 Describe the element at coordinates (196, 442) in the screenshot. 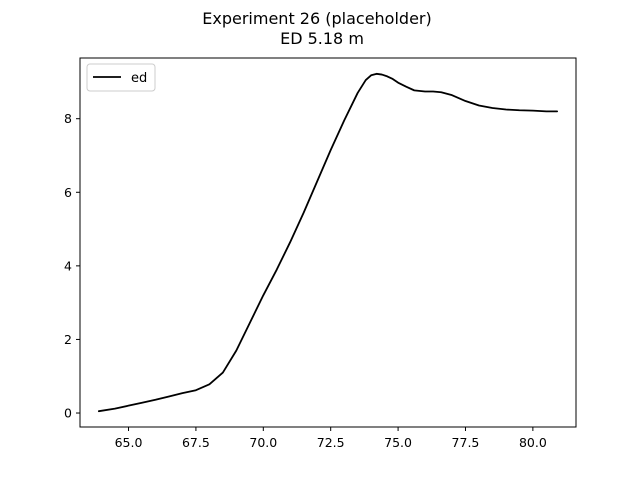

I see `x-tick-label: 67.5` at that location.